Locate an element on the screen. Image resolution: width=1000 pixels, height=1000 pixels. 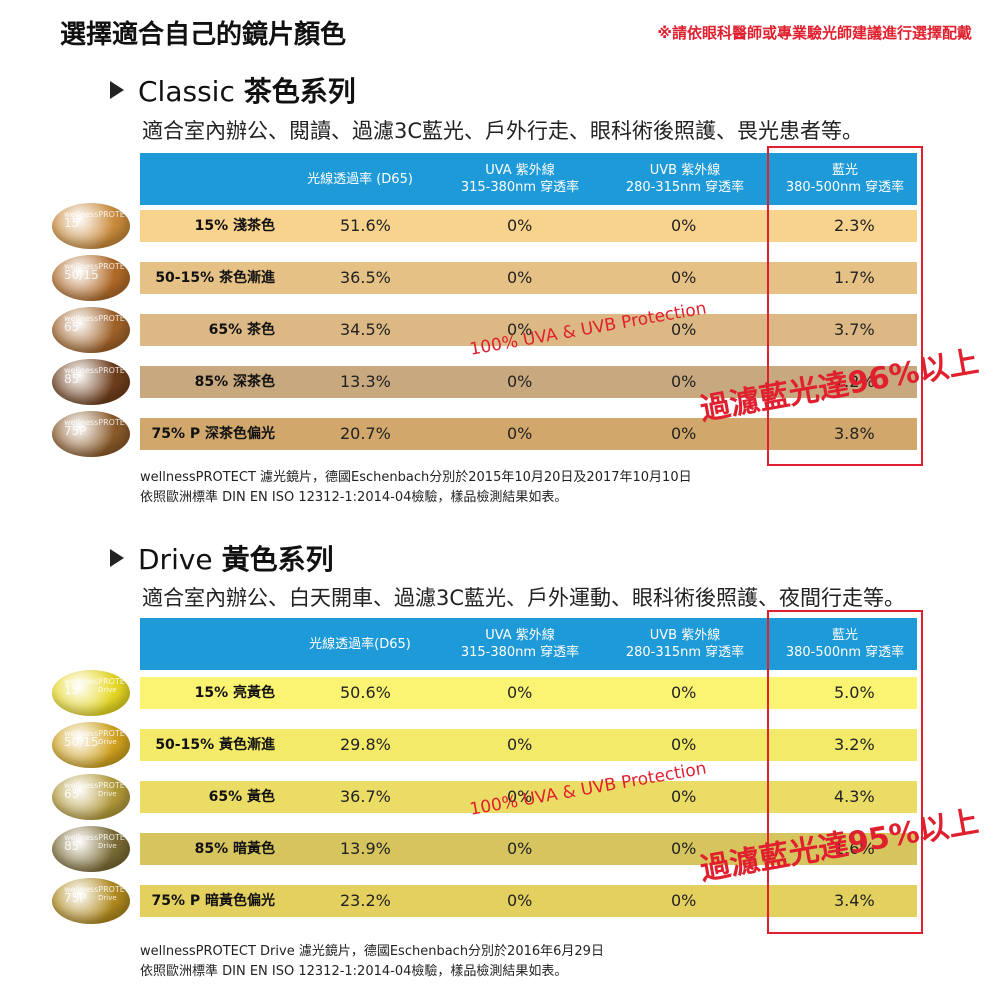
row-label: 85% 暗黃色 is located at coordinates (234, 849).